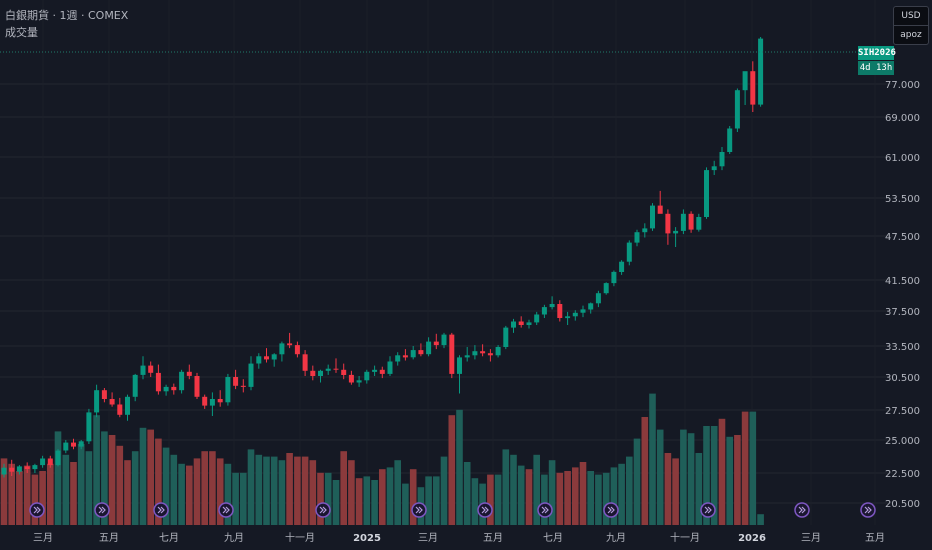 This screenshot has width=932, height=550. I want to click on price-tick-label: 20.500, so click(902, 504).